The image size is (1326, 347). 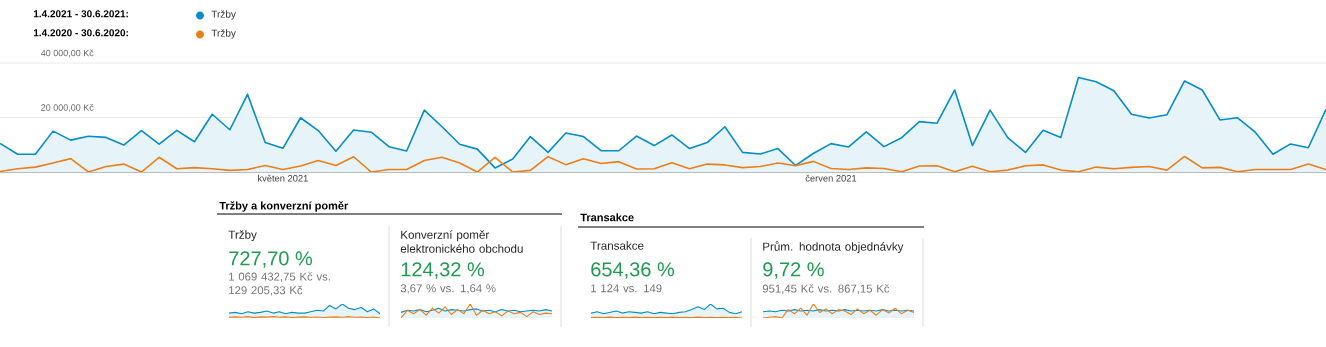 I want to click on text: 3,67 % vs. 1,64 %, so click(x=448, y=289).